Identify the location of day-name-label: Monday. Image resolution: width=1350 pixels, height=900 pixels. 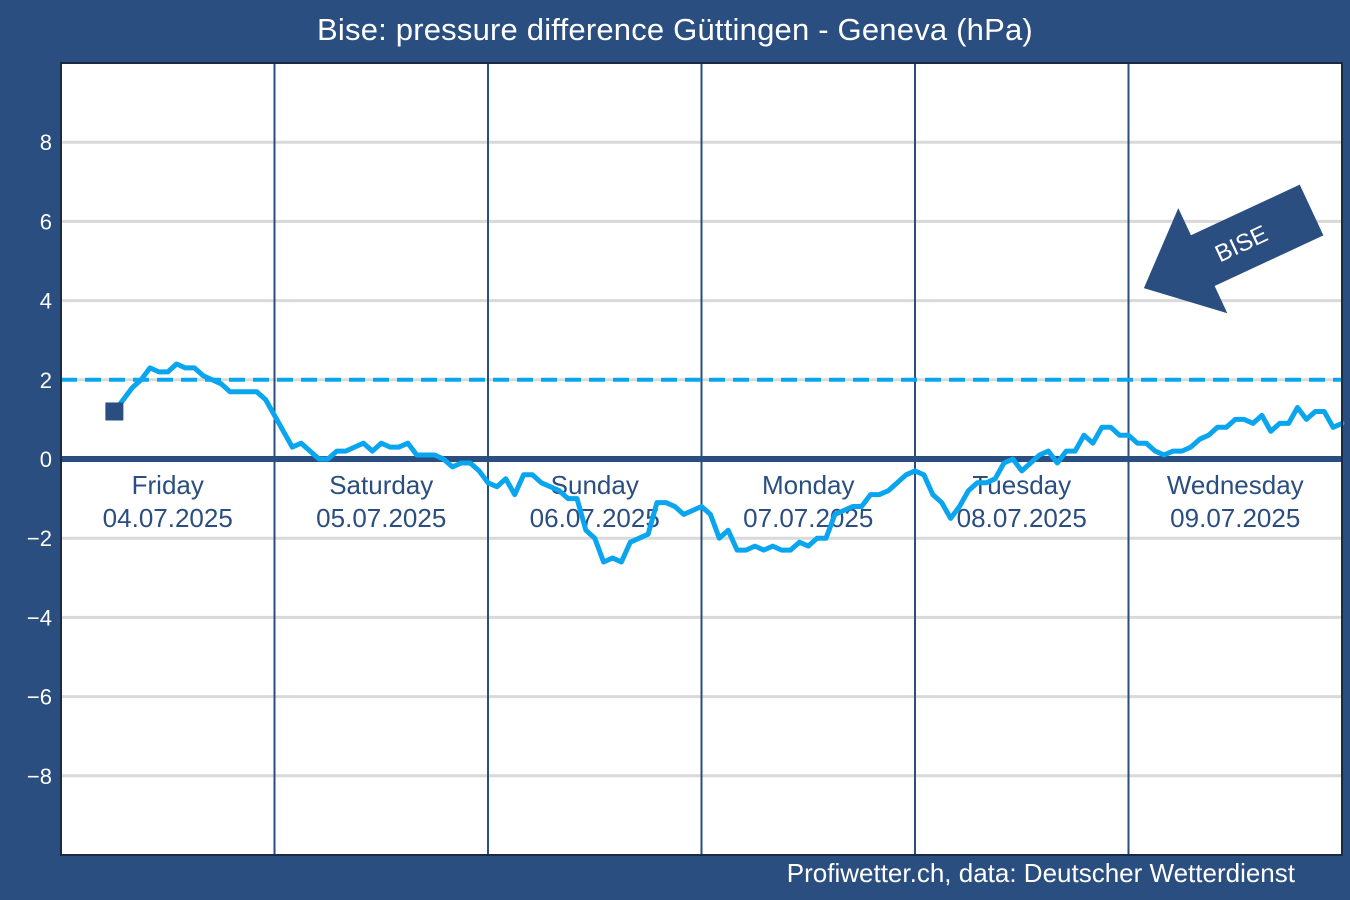
(808, 485).